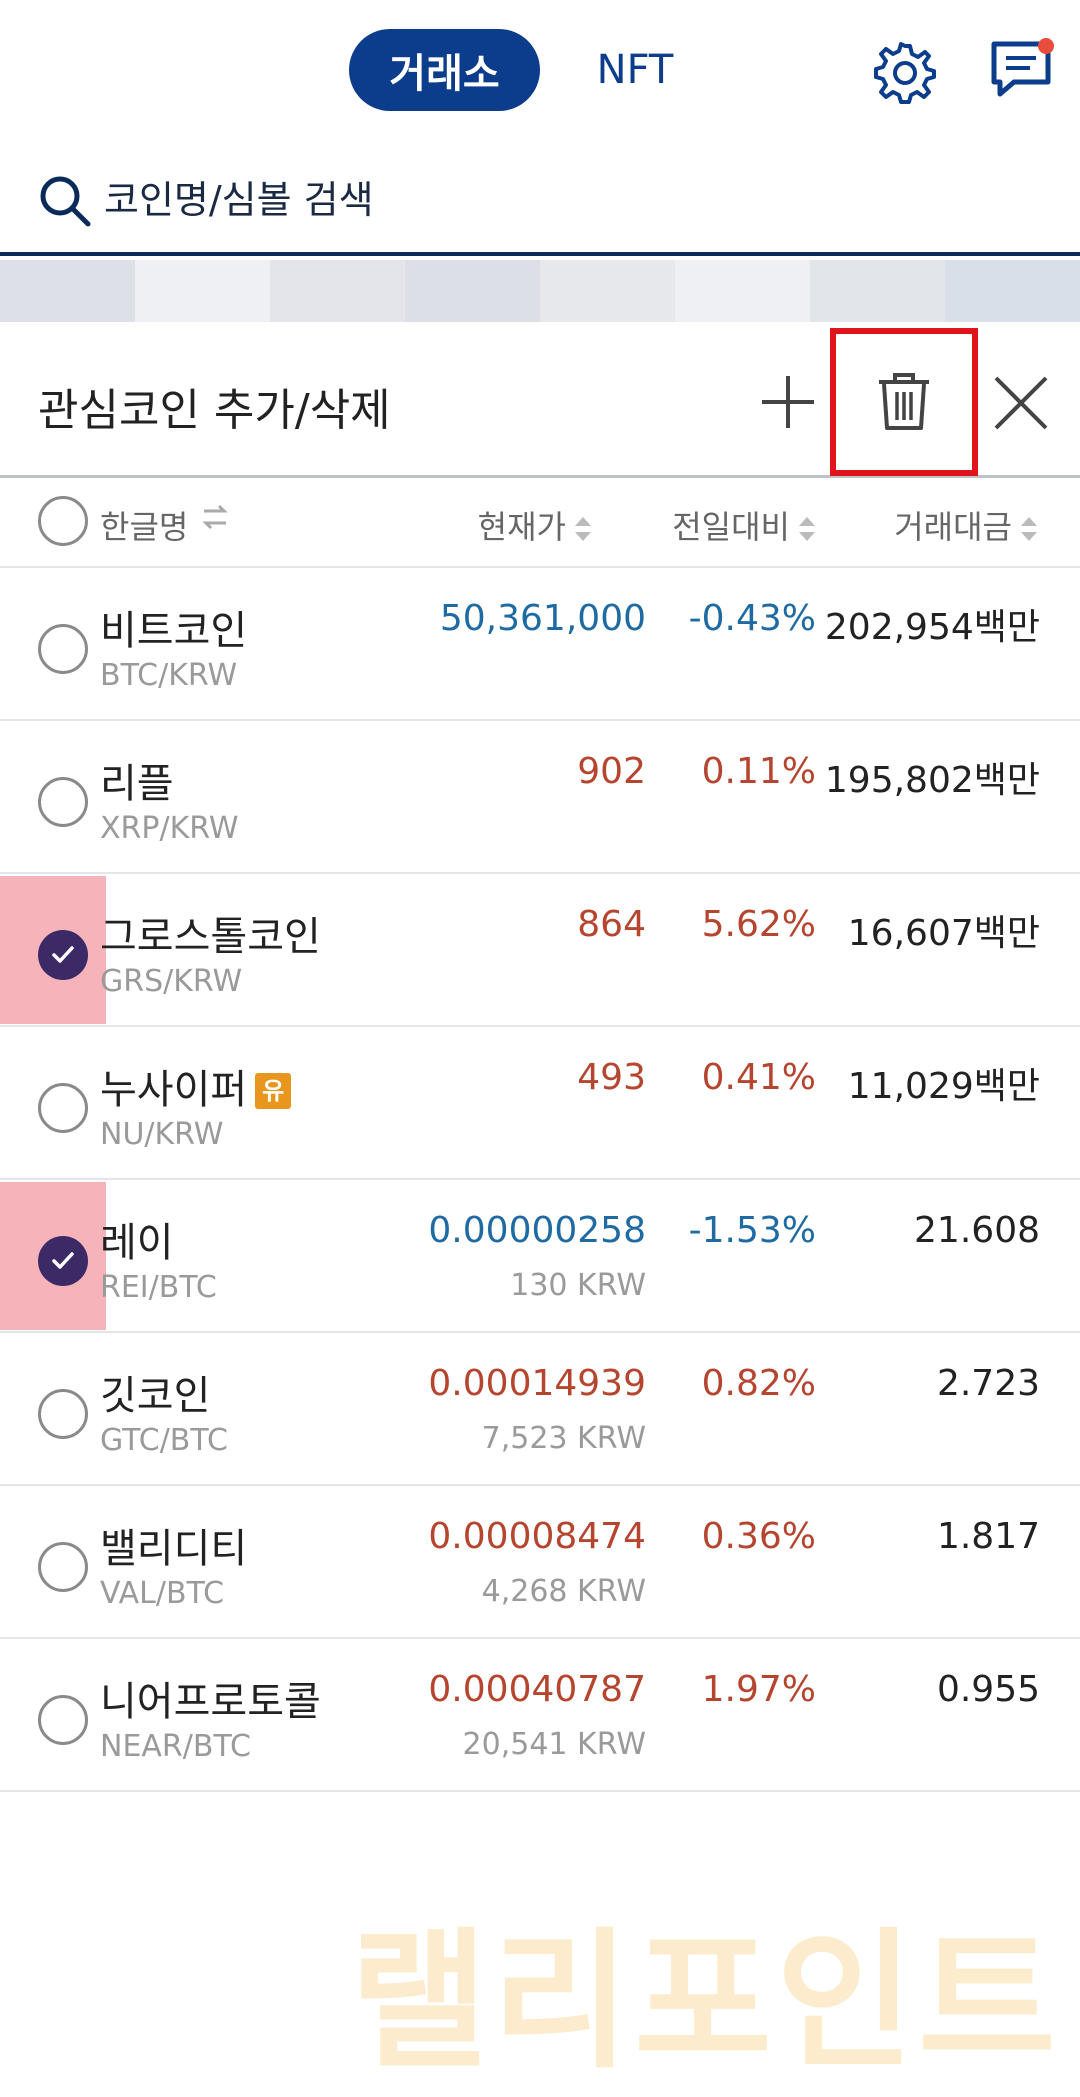 The image size is (1080, 2097). I want to click on coin-symbol: BTC/KRW, so click(169, 675).